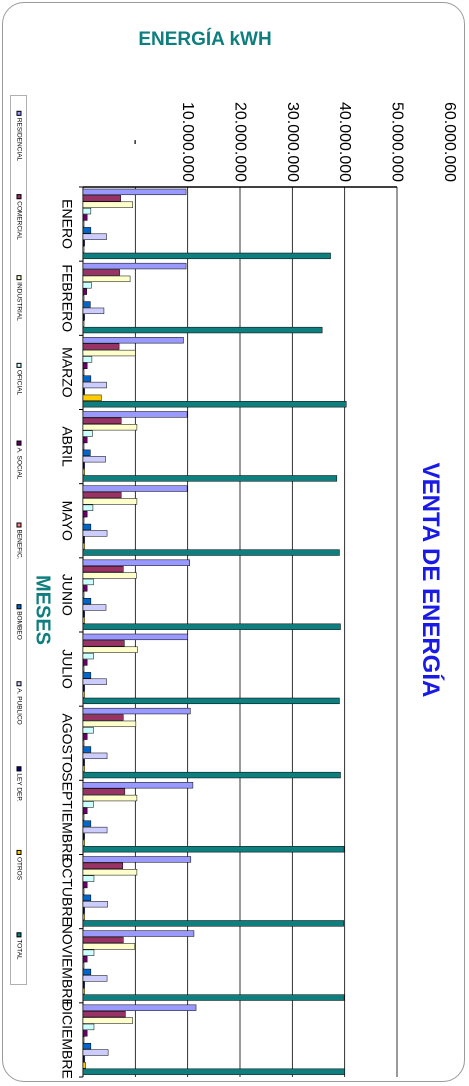 Image resolution: width=469 pixels, height=1086 pixels. Describe the element at coordinates (396, 142) in the screenshot. I see `value-tick-label: 50.000.000` at that location.